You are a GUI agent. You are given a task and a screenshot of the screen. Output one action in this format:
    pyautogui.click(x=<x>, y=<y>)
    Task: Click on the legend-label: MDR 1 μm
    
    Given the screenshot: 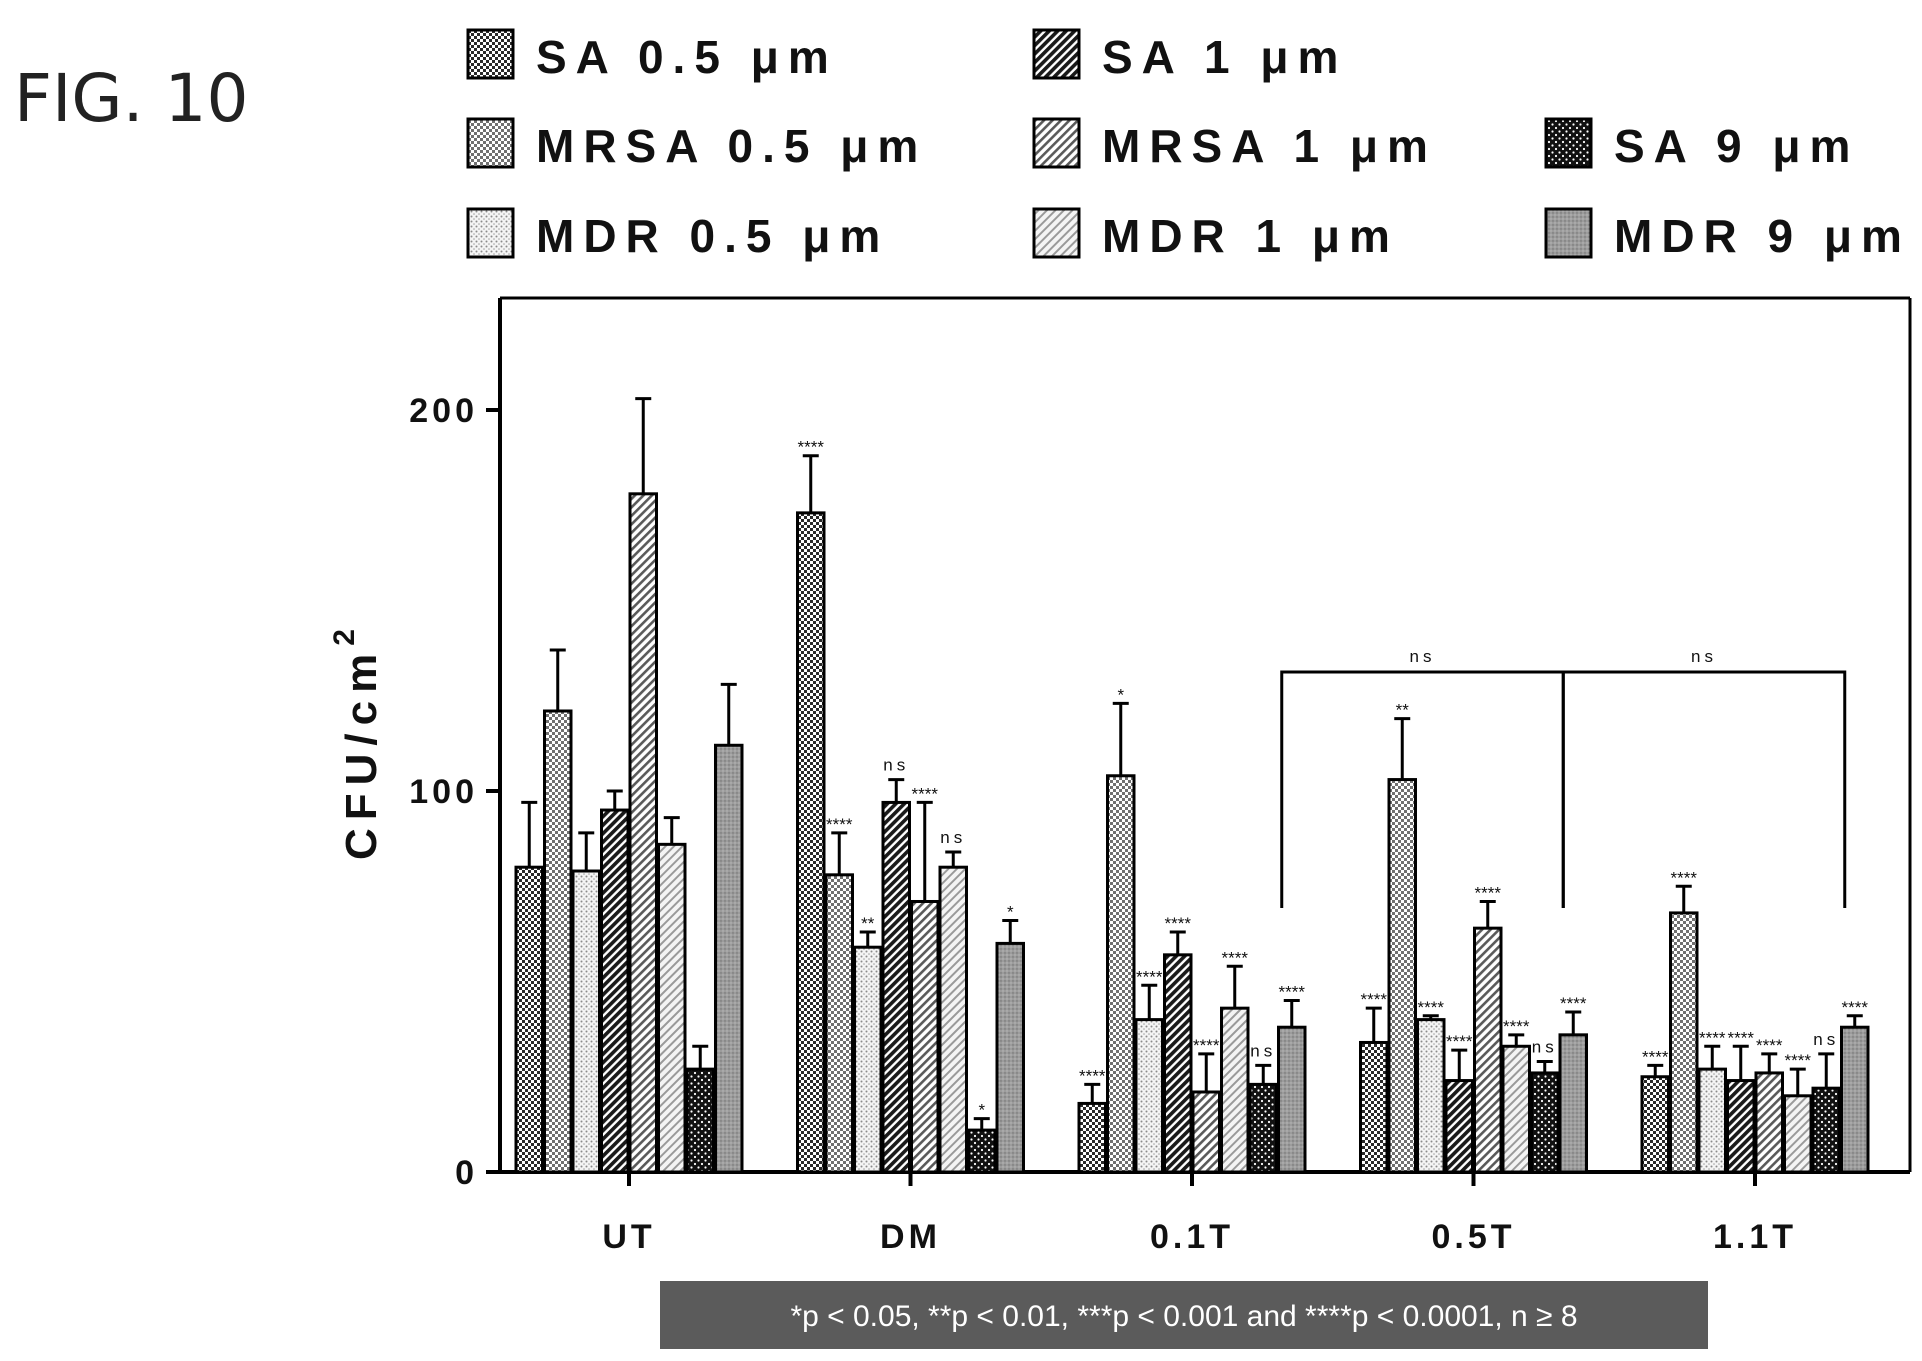 What is the action you would take?
    pyautogui.click(x=1250, y=236)
    